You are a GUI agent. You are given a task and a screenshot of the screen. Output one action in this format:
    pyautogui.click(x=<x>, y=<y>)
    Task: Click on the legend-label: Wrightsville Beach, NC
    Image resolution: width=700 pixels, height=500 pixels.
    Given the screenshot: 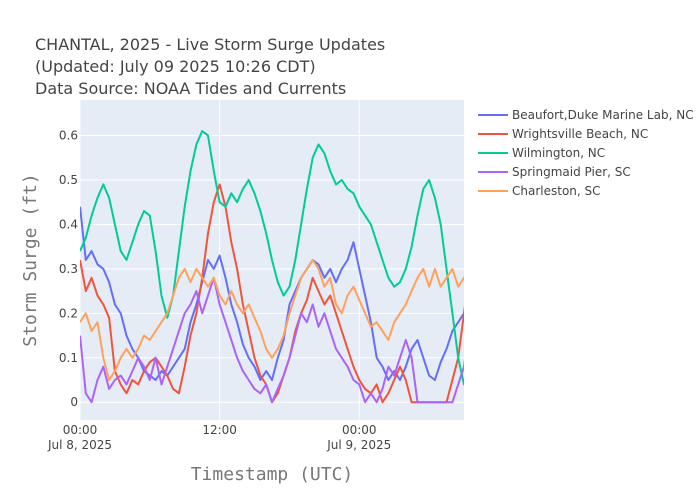 What is the action you would take?
    pyautogui.click(x=580, y=134)
    